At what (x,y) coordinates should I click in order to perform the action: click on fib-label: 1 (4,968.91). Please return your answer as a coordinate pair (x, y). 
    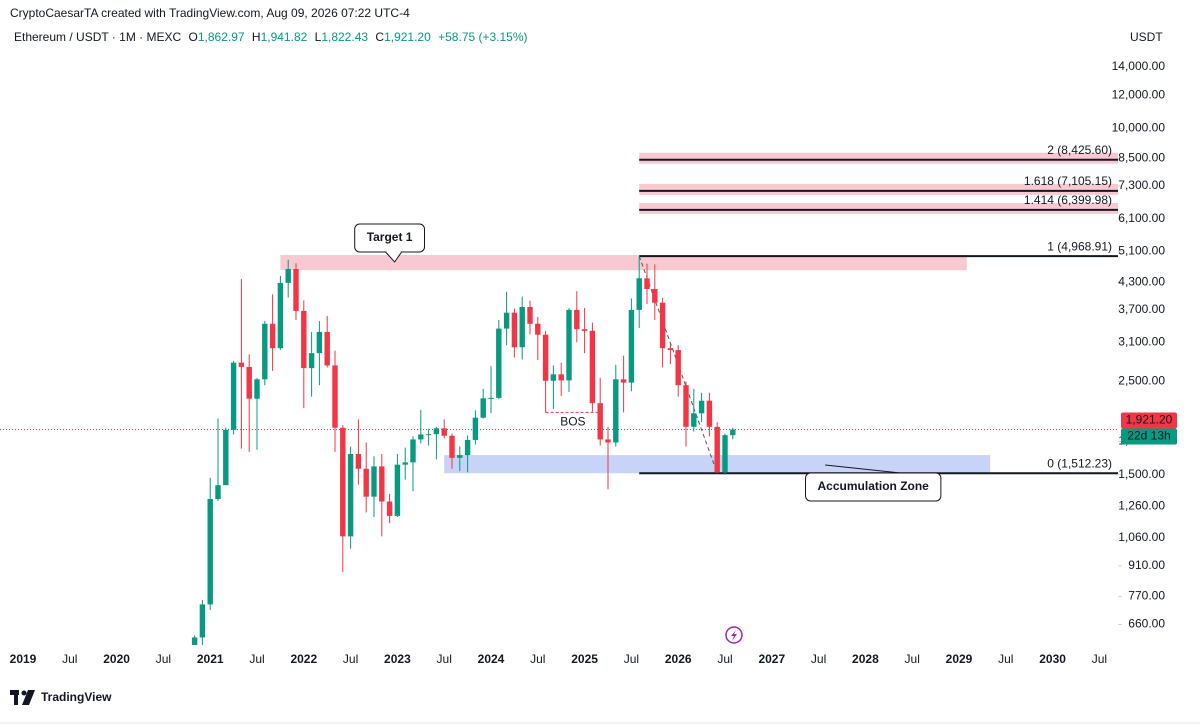
    Looking at the image, I should click on (1079, 246).